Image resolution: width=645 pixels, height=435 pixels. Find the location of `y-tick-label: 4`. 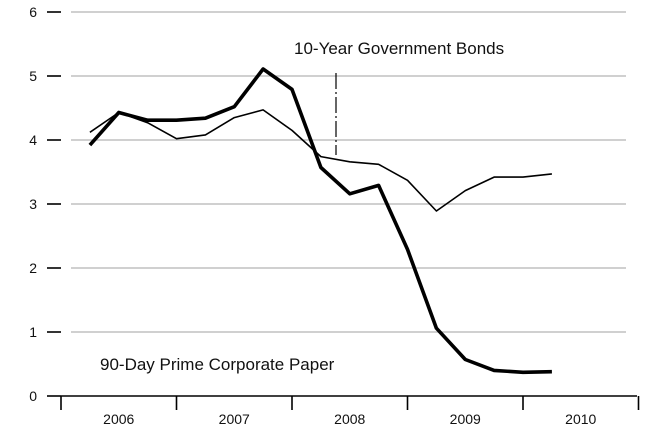

y-tick-label: 4 is located at coordinates (33, 140).